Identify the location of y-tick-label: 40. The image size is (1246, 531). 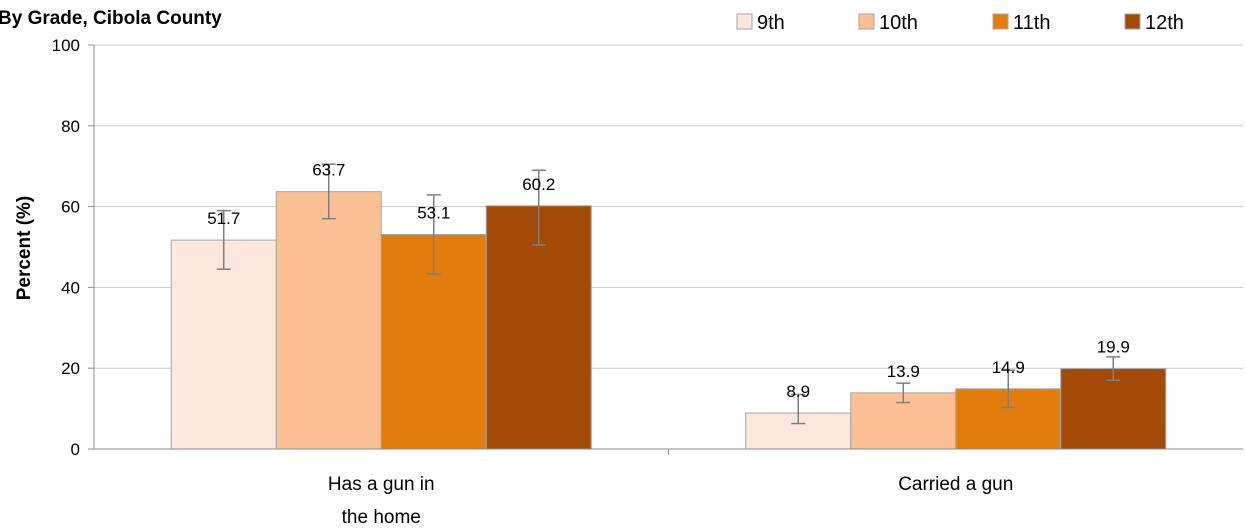
(70, 287).